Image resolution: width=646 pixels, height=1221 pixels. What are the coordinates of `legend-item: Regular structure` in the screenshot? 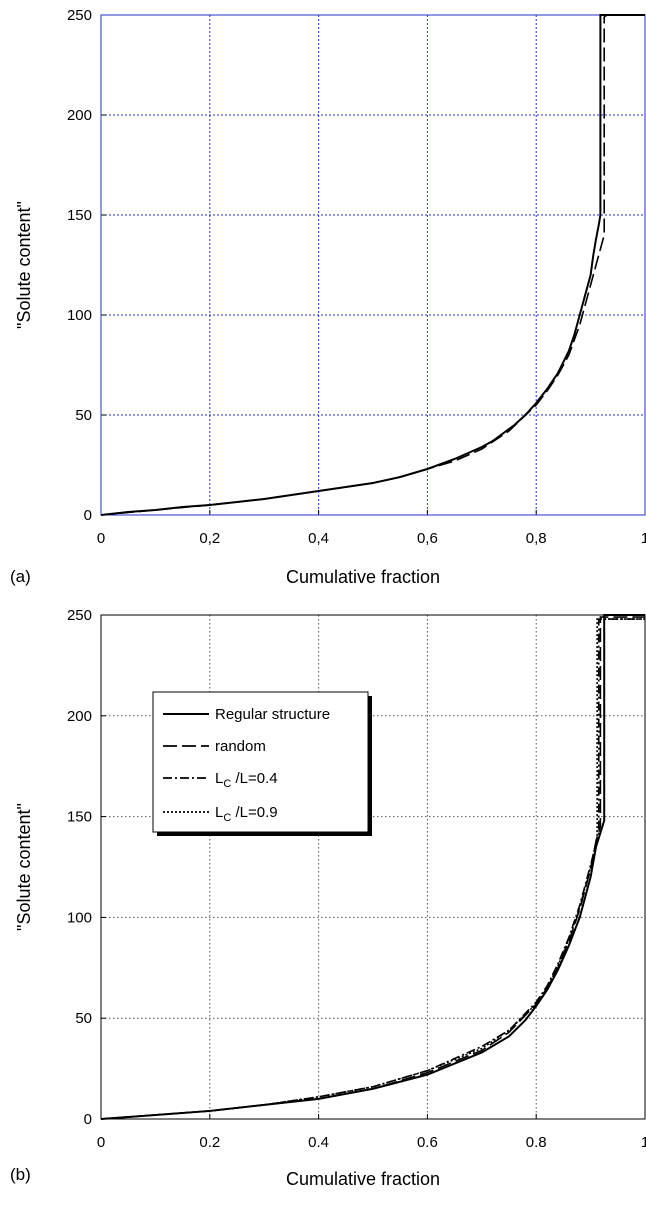 It's located at (246, 714).